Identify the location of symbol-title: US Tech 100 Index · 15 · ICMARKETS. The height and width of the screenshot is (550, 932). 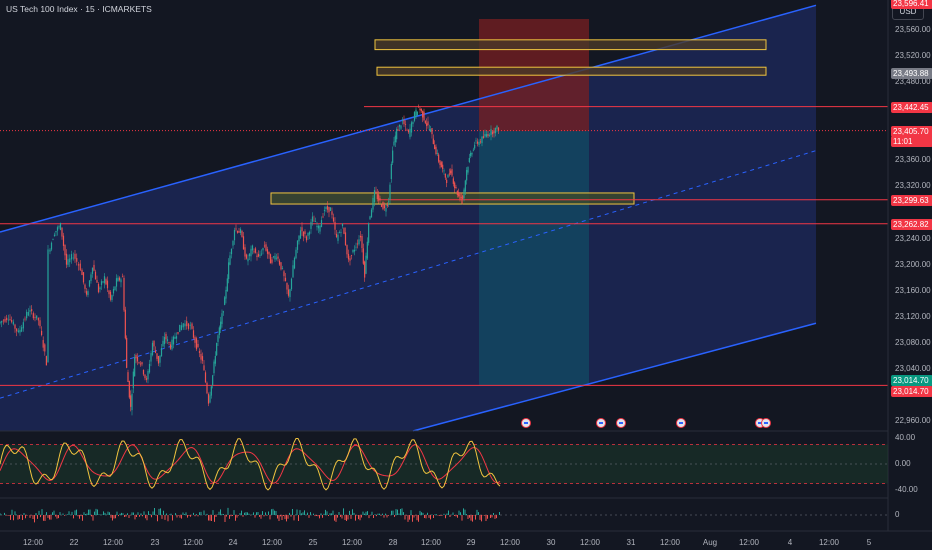
(79, 9).